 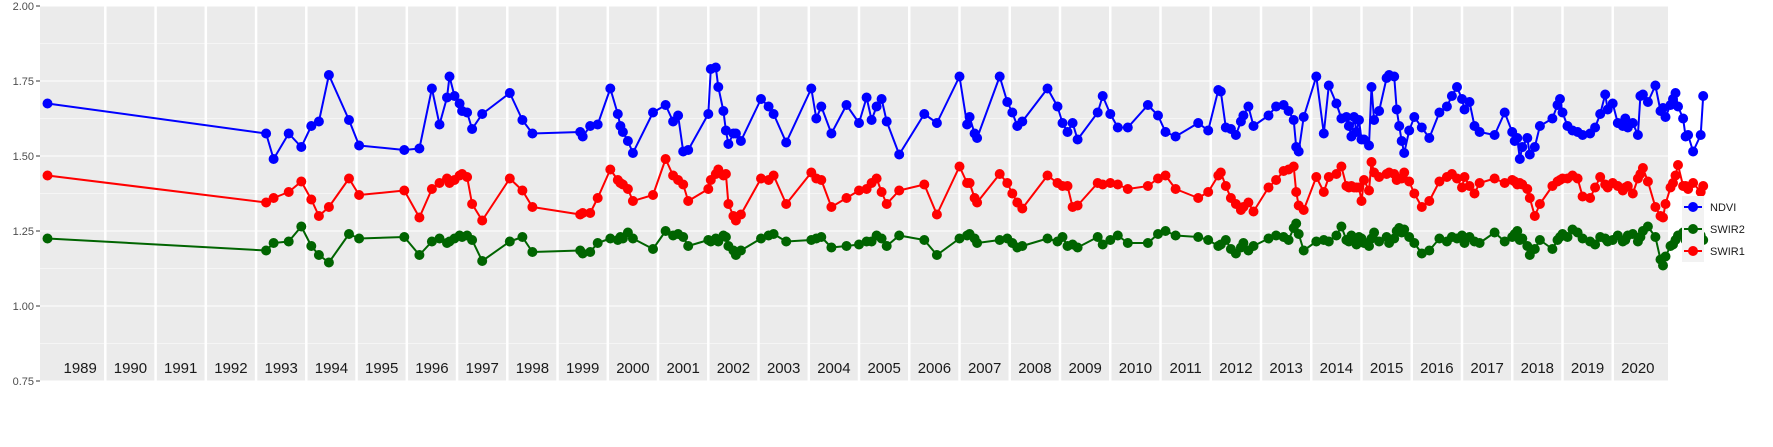 I want to click on year-label: 1992, so click(x=230, y=368).